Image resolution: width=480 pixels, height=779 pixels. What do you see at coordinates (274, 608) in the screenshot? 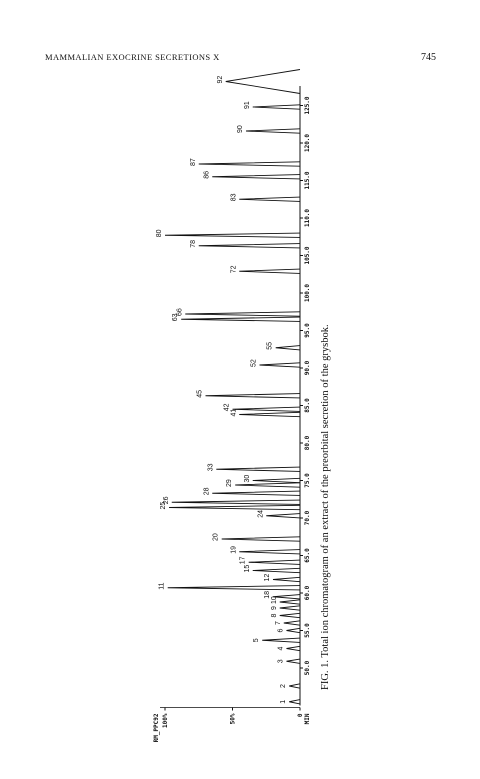
I see `peak-label: 9` at bounding box center [274, 608].